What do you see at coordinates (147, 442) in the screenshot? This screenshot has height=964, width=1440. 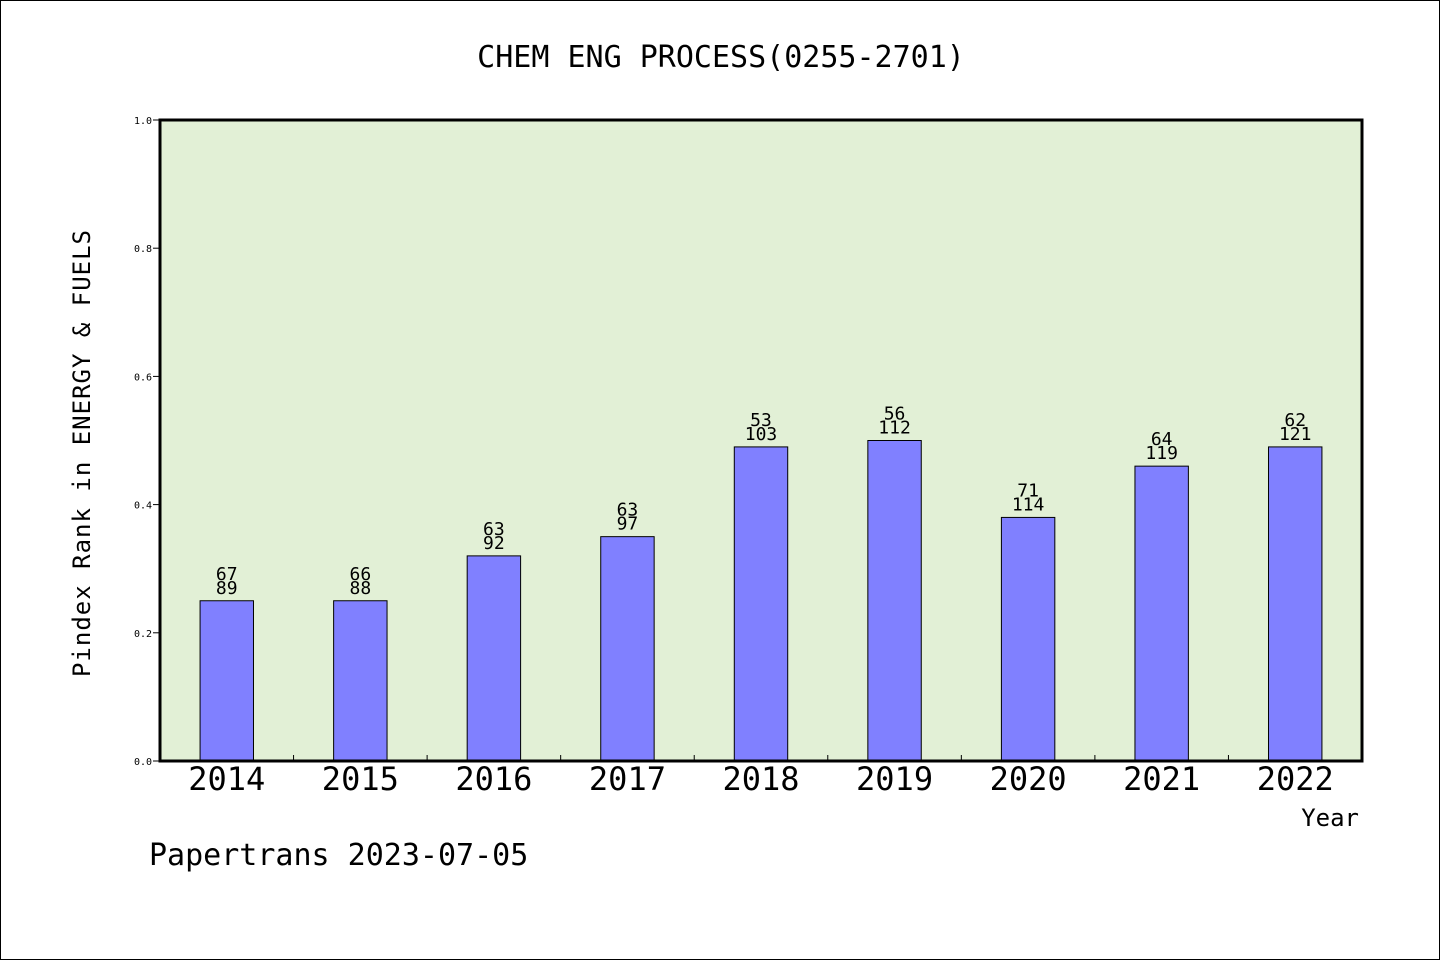 I see `y-ticks-group: 0.0 0.2 0.4 0.6 0.8 1.0` at bounding box center [147, 442].